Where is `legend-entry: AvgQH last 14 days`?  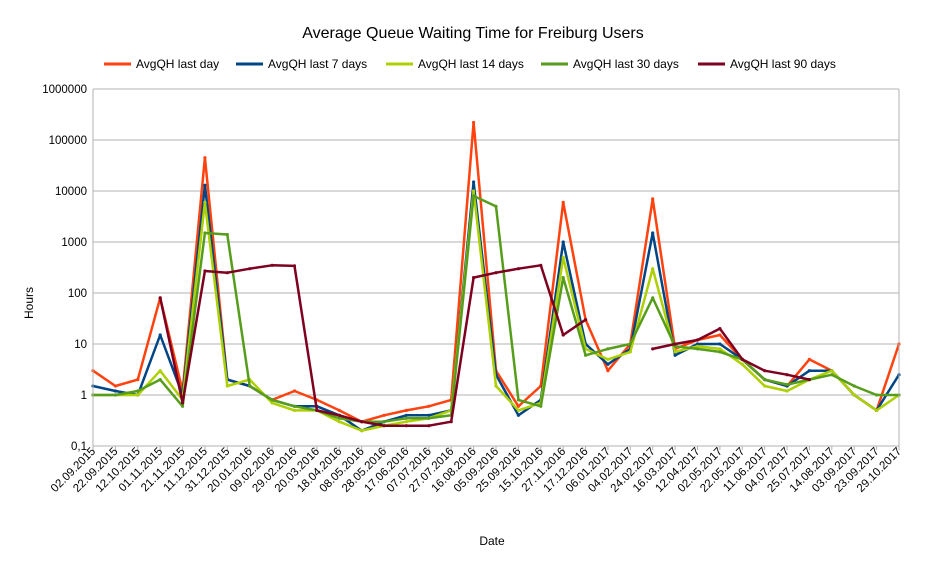 legend-entry: AvgQH last 14 days is located at coordinates (471, 64).